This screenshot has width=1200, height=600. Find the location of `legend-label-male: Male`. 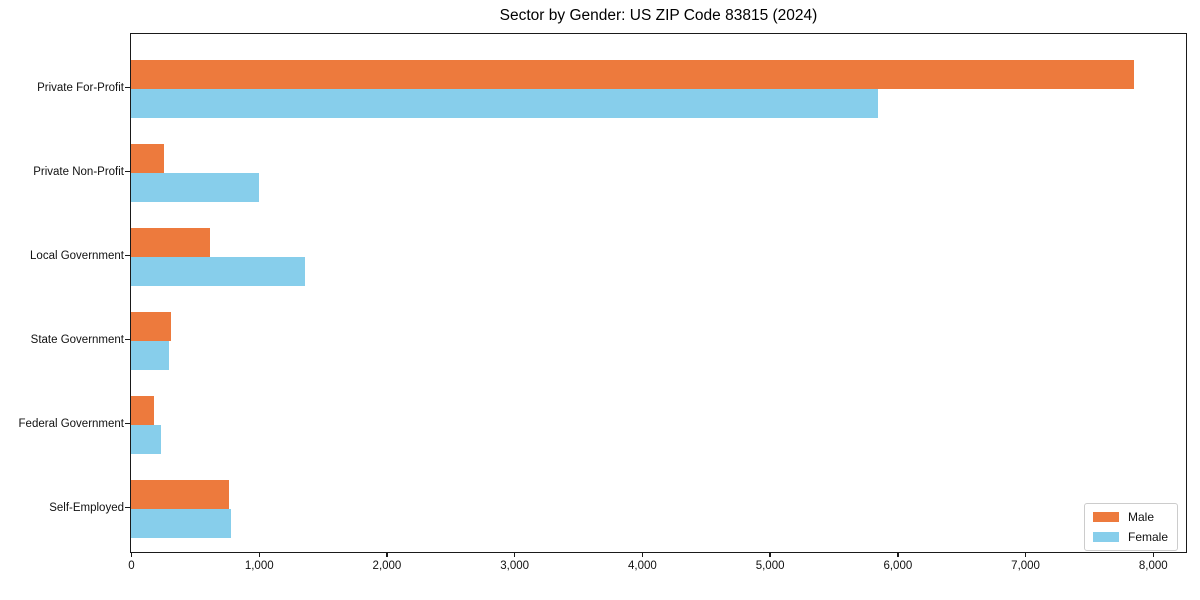

legend-label-male: Male is located at coordinates (1140, 517).